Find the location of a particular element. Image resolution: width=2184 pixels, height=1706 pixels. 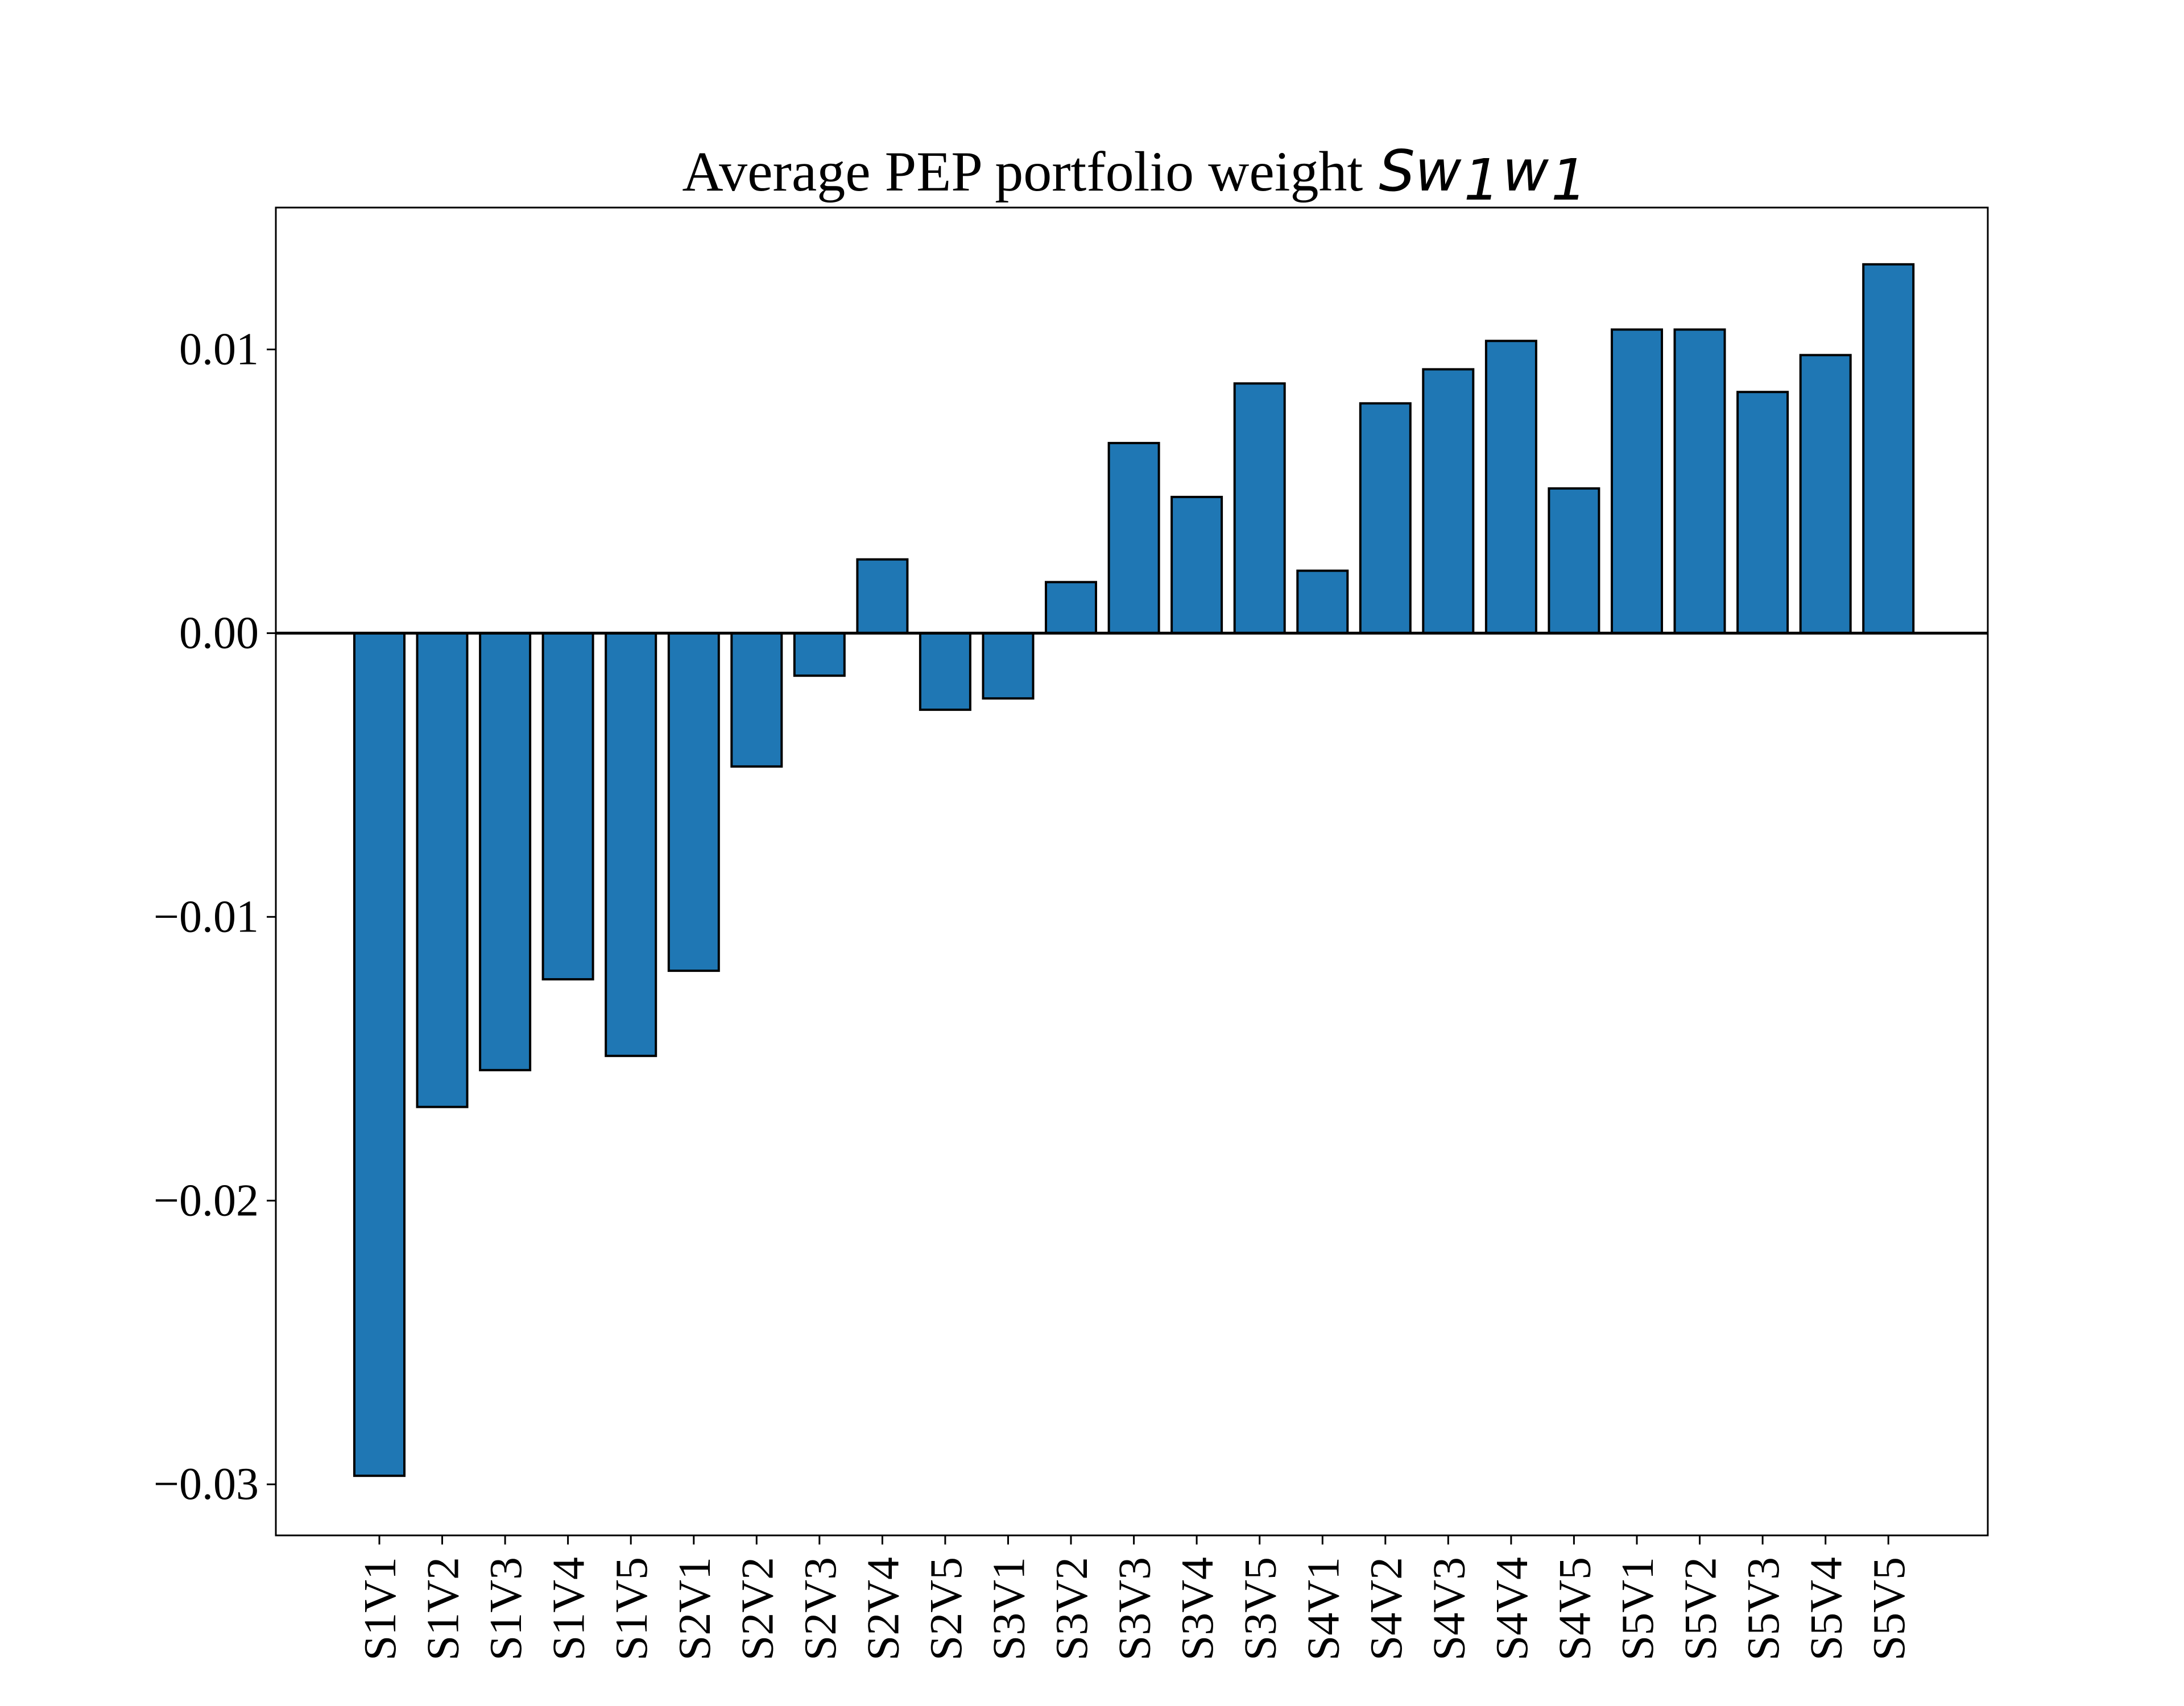

chart-title-sub-2: 1 is located at coordinates (1569, 180).